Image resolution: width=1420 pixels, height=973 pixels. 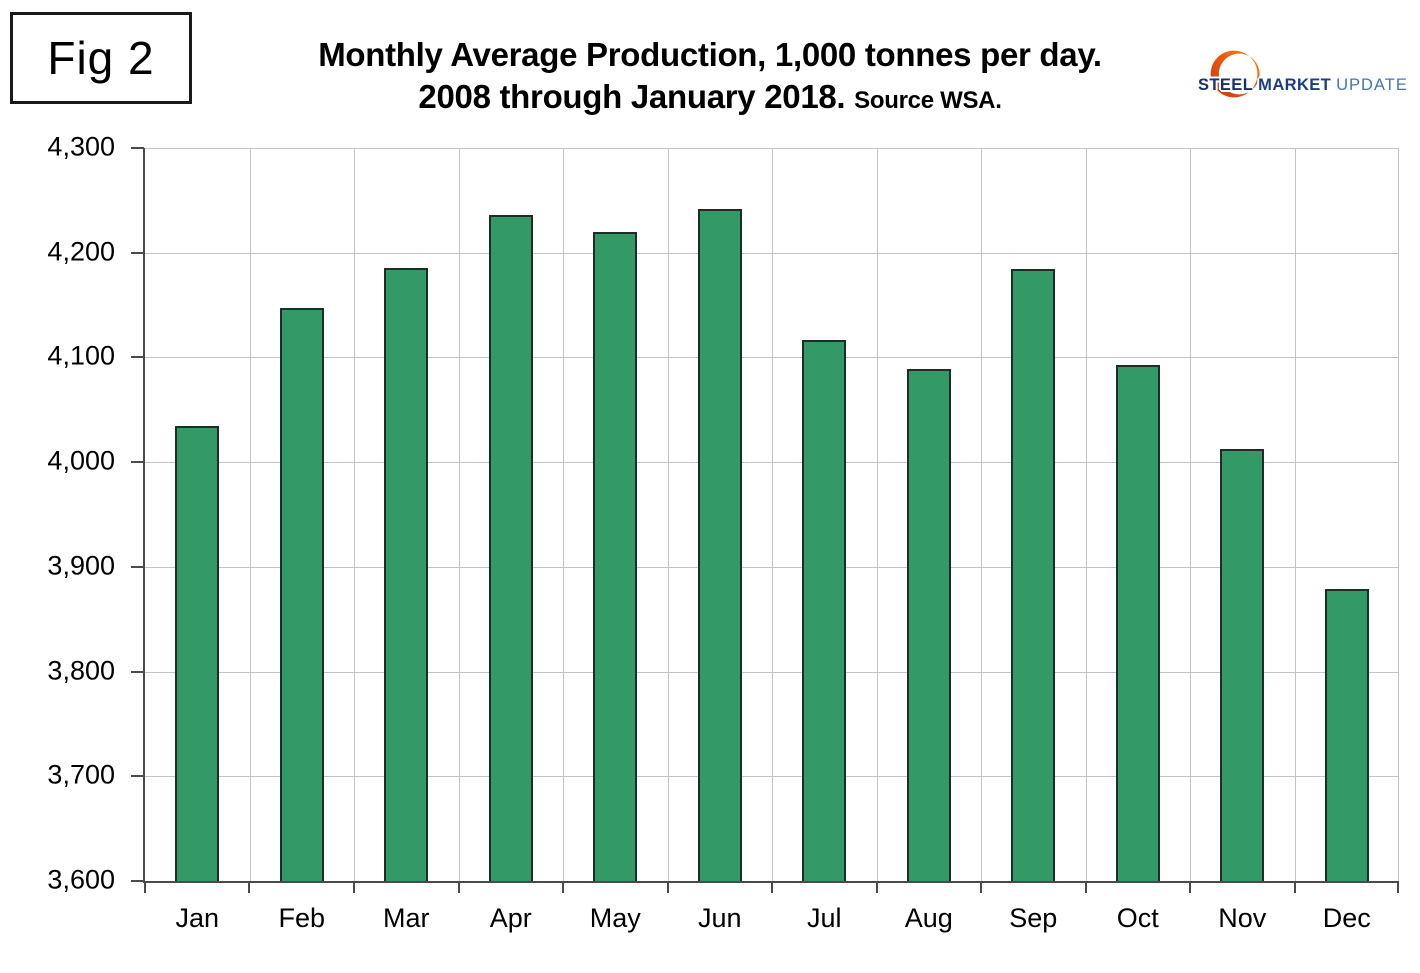 I want to click on x-axis-label: Jul, so click(x=824, y=918).